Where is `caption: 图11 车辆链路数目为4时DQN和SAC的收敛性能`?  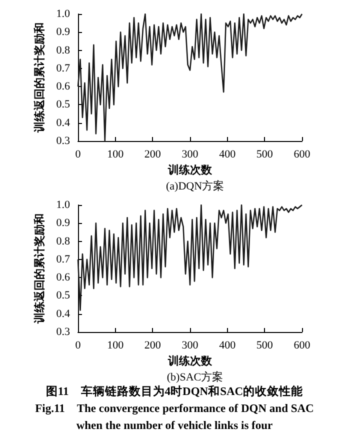
caption: 图11 车辆链路数目为4时DQN和SAC的收敛性能 is located at coordinates (174, 392).